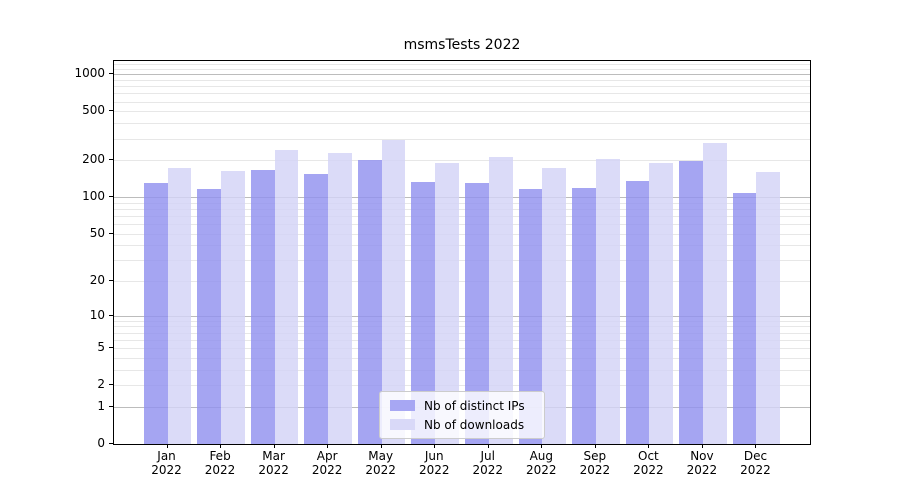  What do you see at coordinates (488, 463) in the screenshot?
I see `x-tick-label: Jul 2022` at bounding box center [488, 463].